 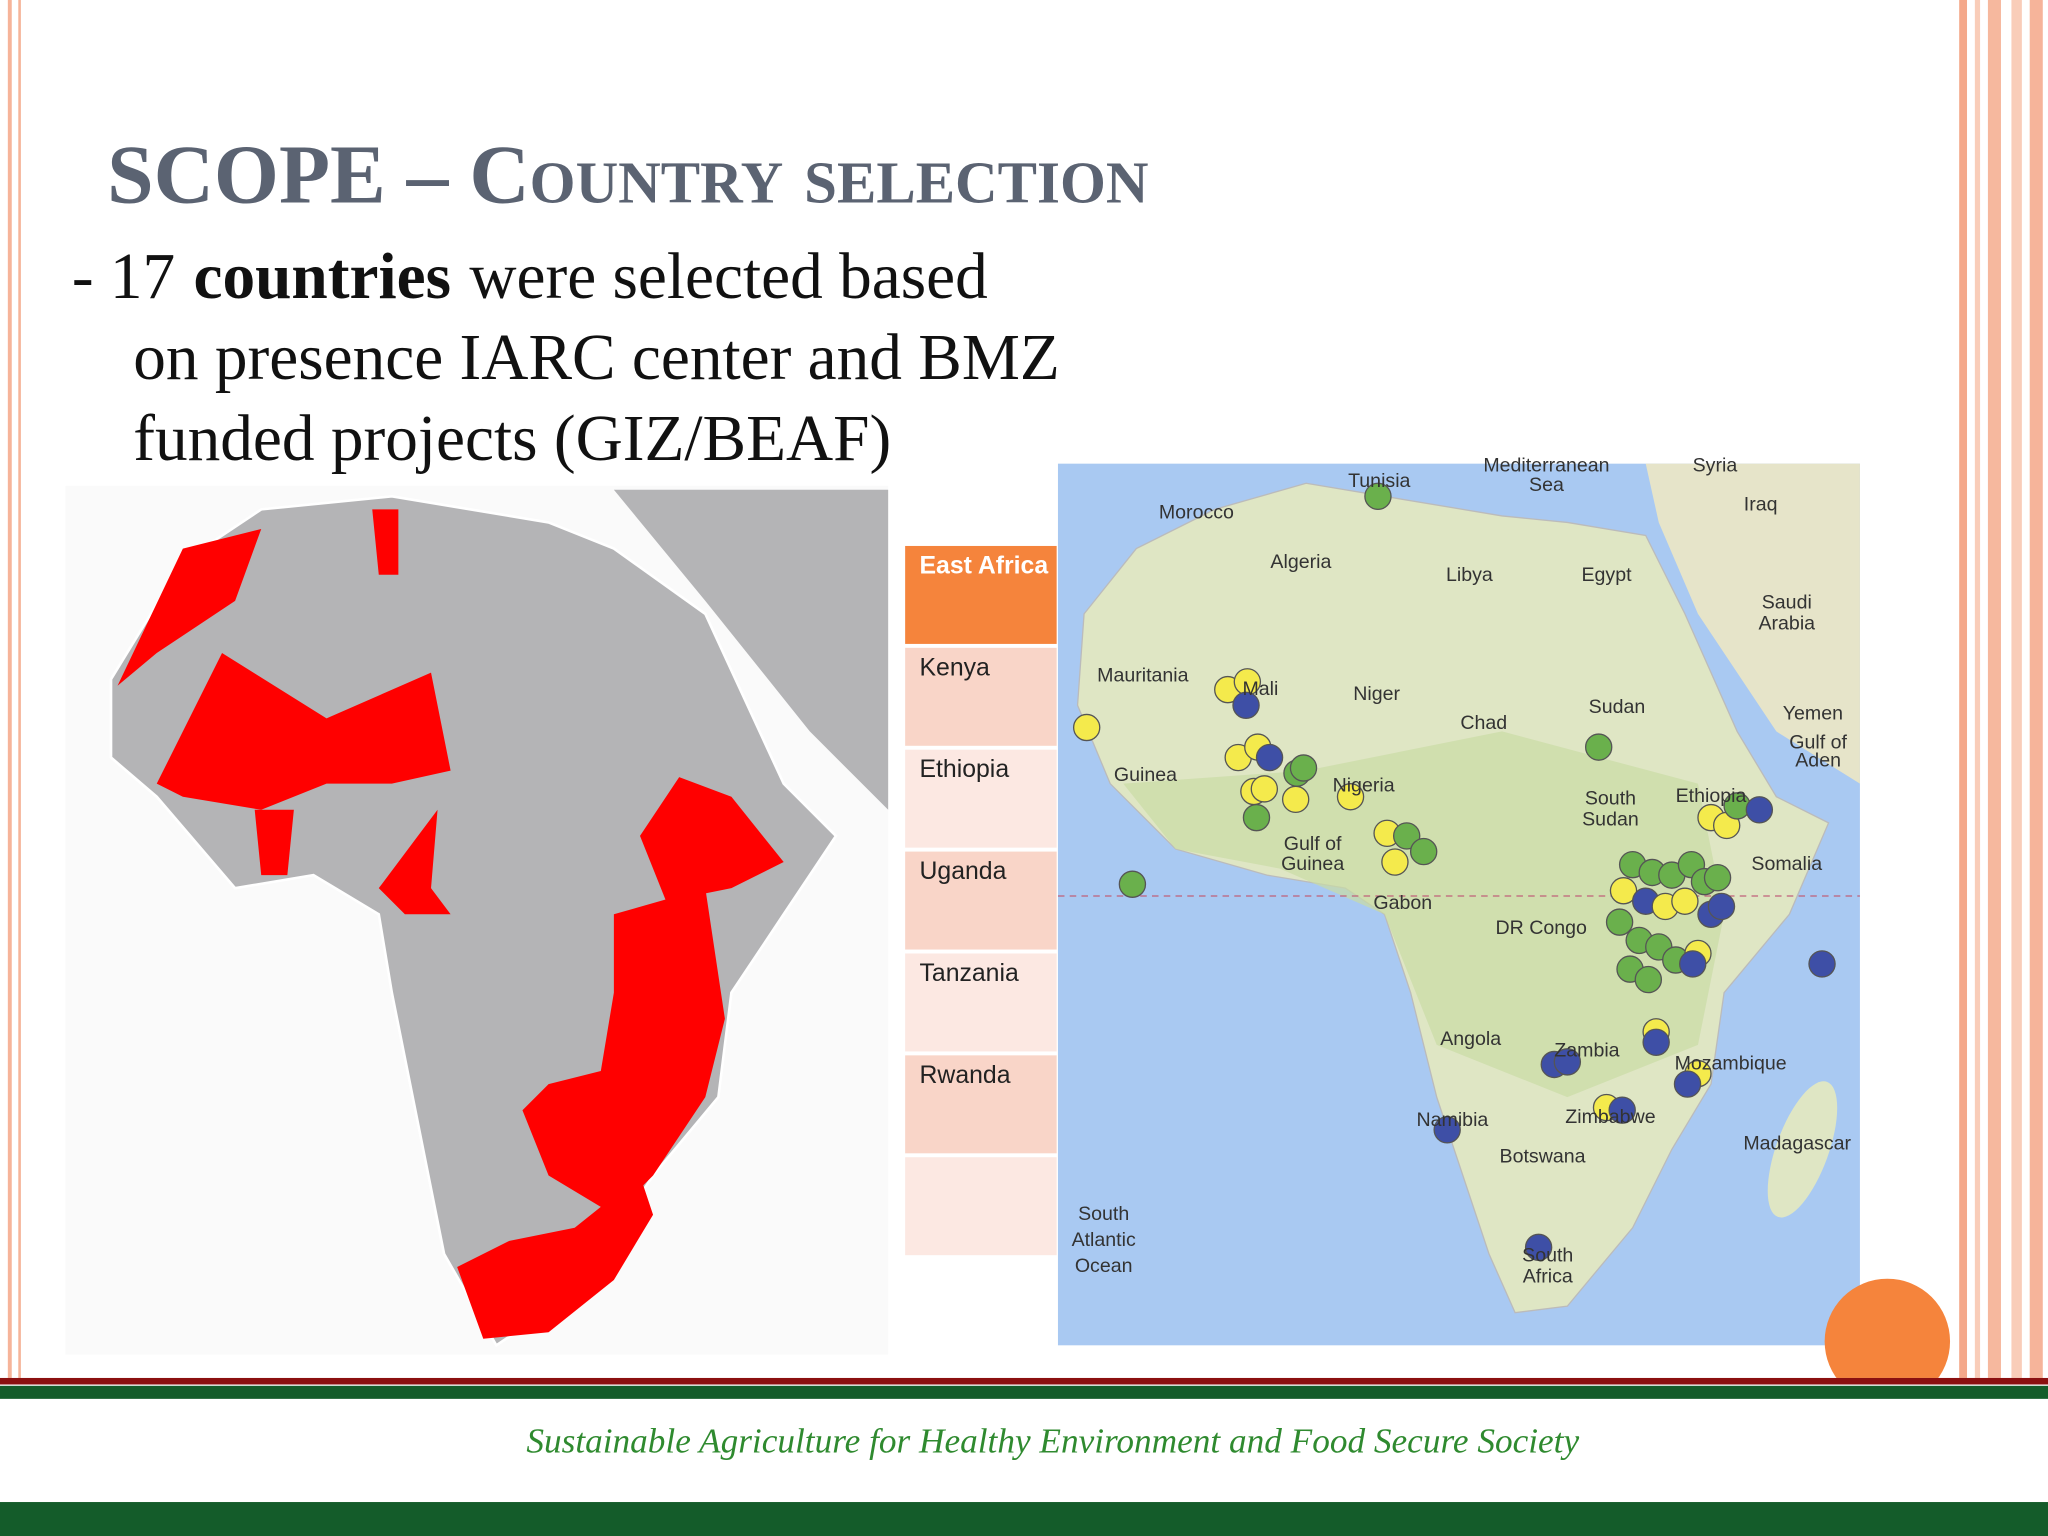 I want to click on vegetation, so click(x=1424, y=914).